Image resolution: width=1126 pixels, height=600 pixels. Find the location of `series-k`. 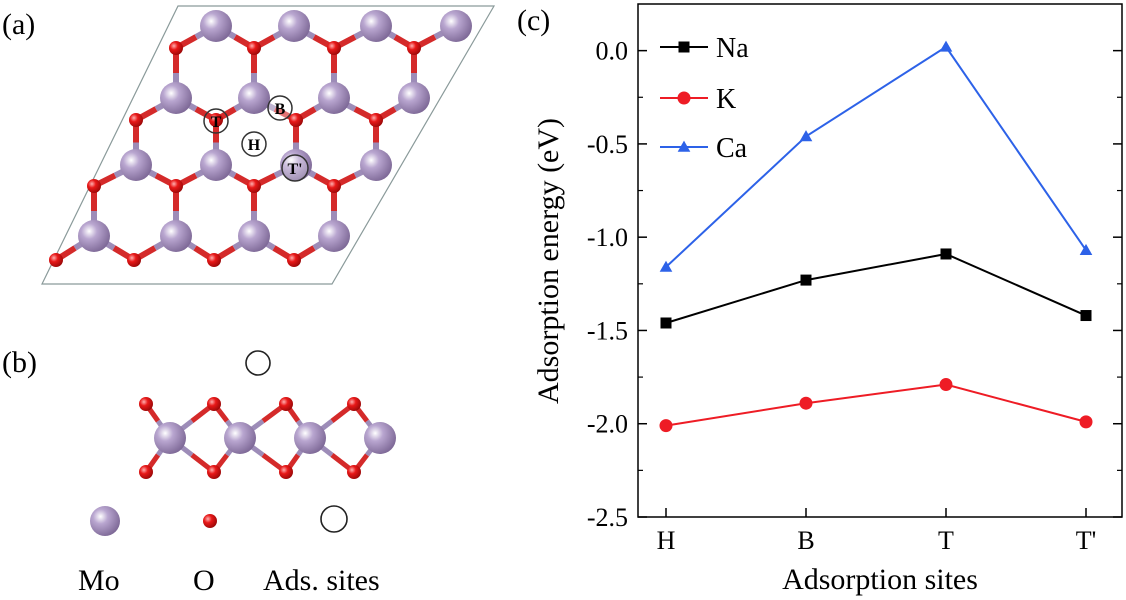

series-k is located at coordinates (876, 405).